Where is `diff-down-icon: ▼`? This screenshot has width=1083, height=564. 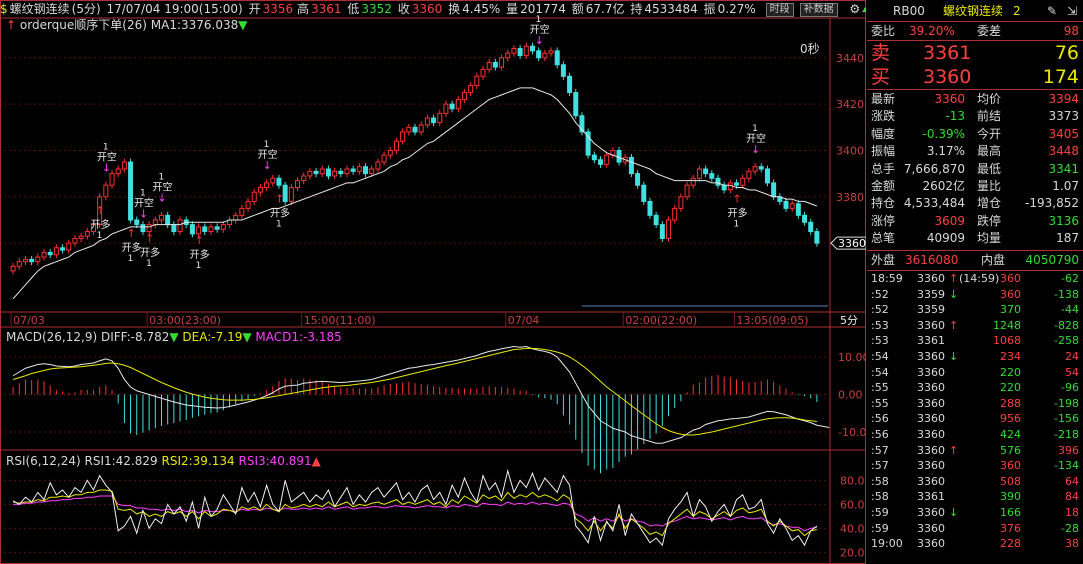
diff-down-icon: ▼ is located at coordinates (174, 337).